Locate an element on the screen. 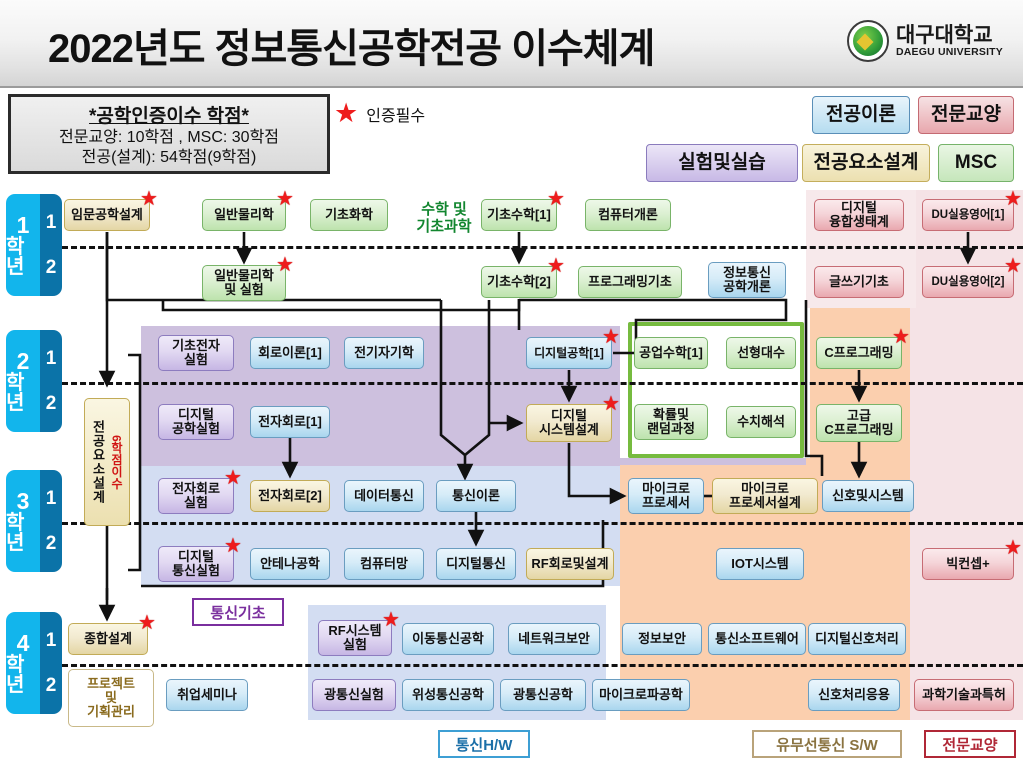 The height and width of the screenshot is (766, 1023). course-label: 통신이론 is located at coordinates (476, 495).